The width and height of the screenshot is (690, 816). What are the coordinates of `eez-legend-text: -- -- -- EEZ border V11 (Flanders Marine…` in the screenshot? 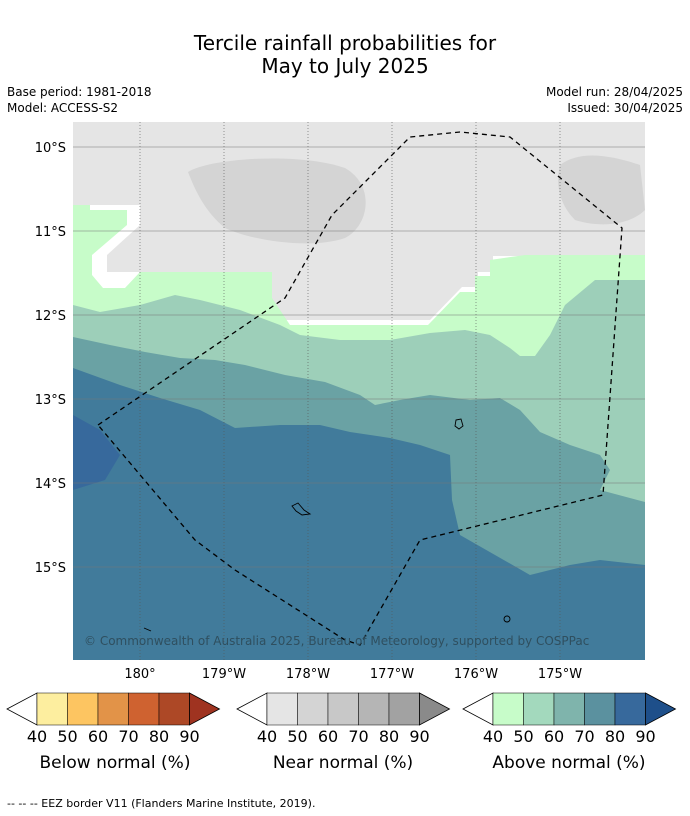 It's located at (161, 803).